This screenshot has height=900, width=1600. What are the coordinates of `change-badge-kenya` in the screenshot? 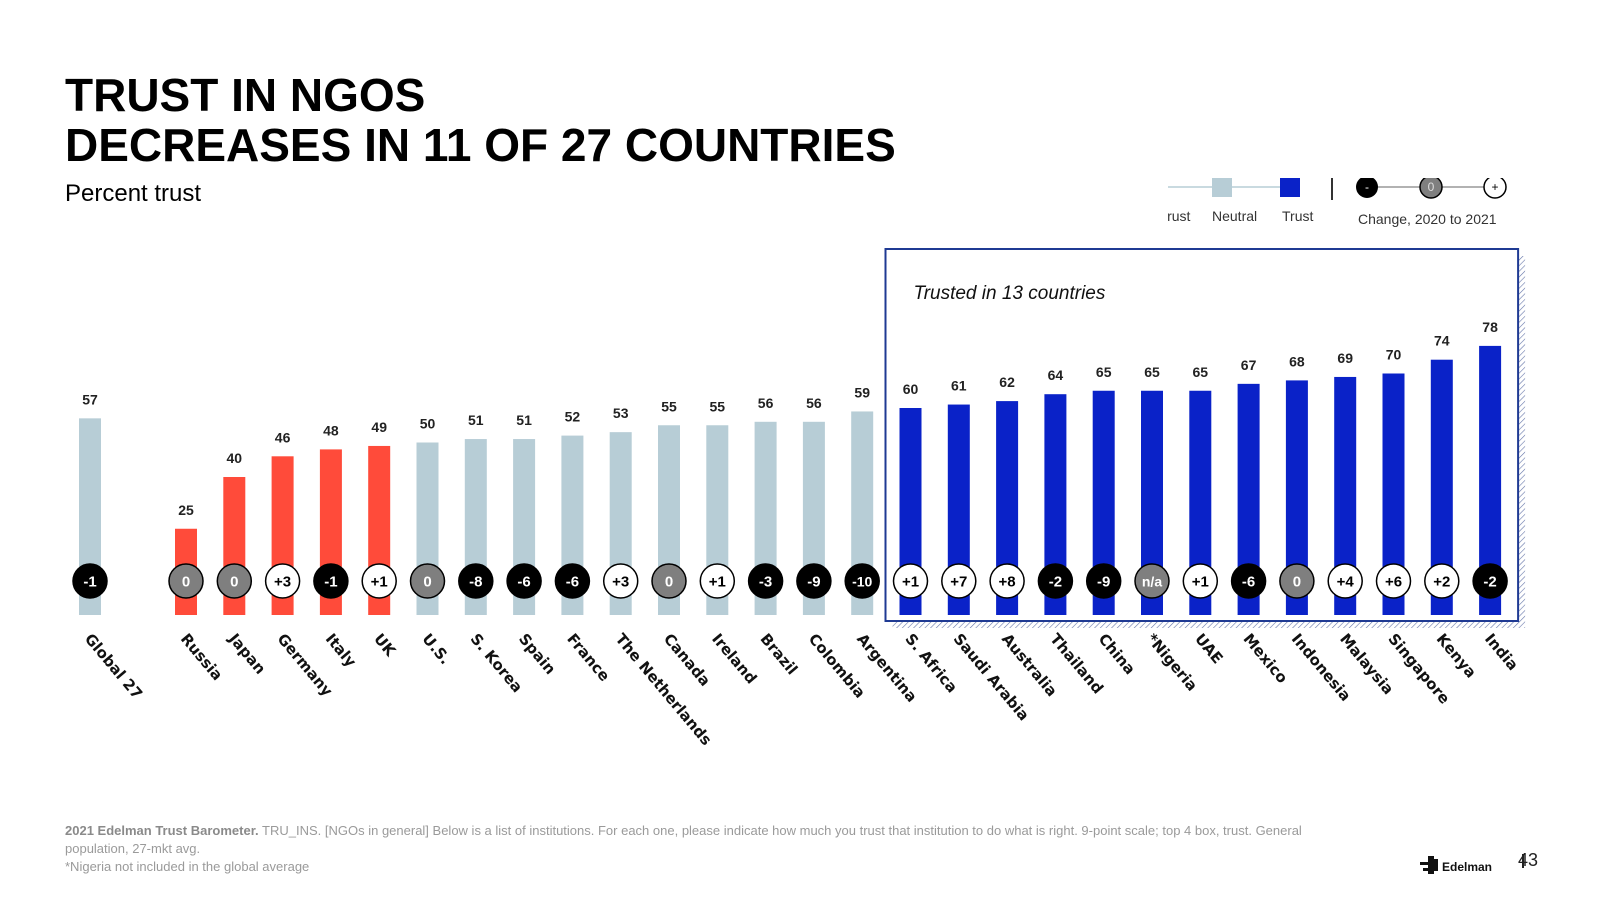 It's located at (1442, 581).